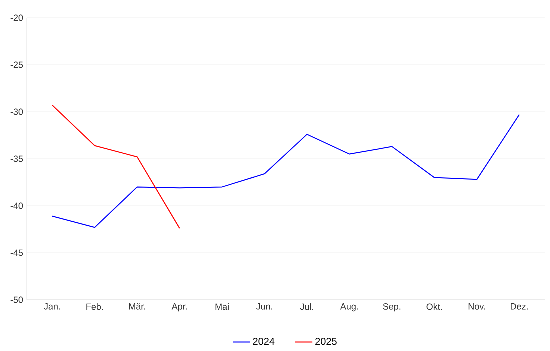  What do you see at coordinates (52, 307) in the screenshot?
I see `x-tick-label: Jan.` at bounding box center [52, 307].